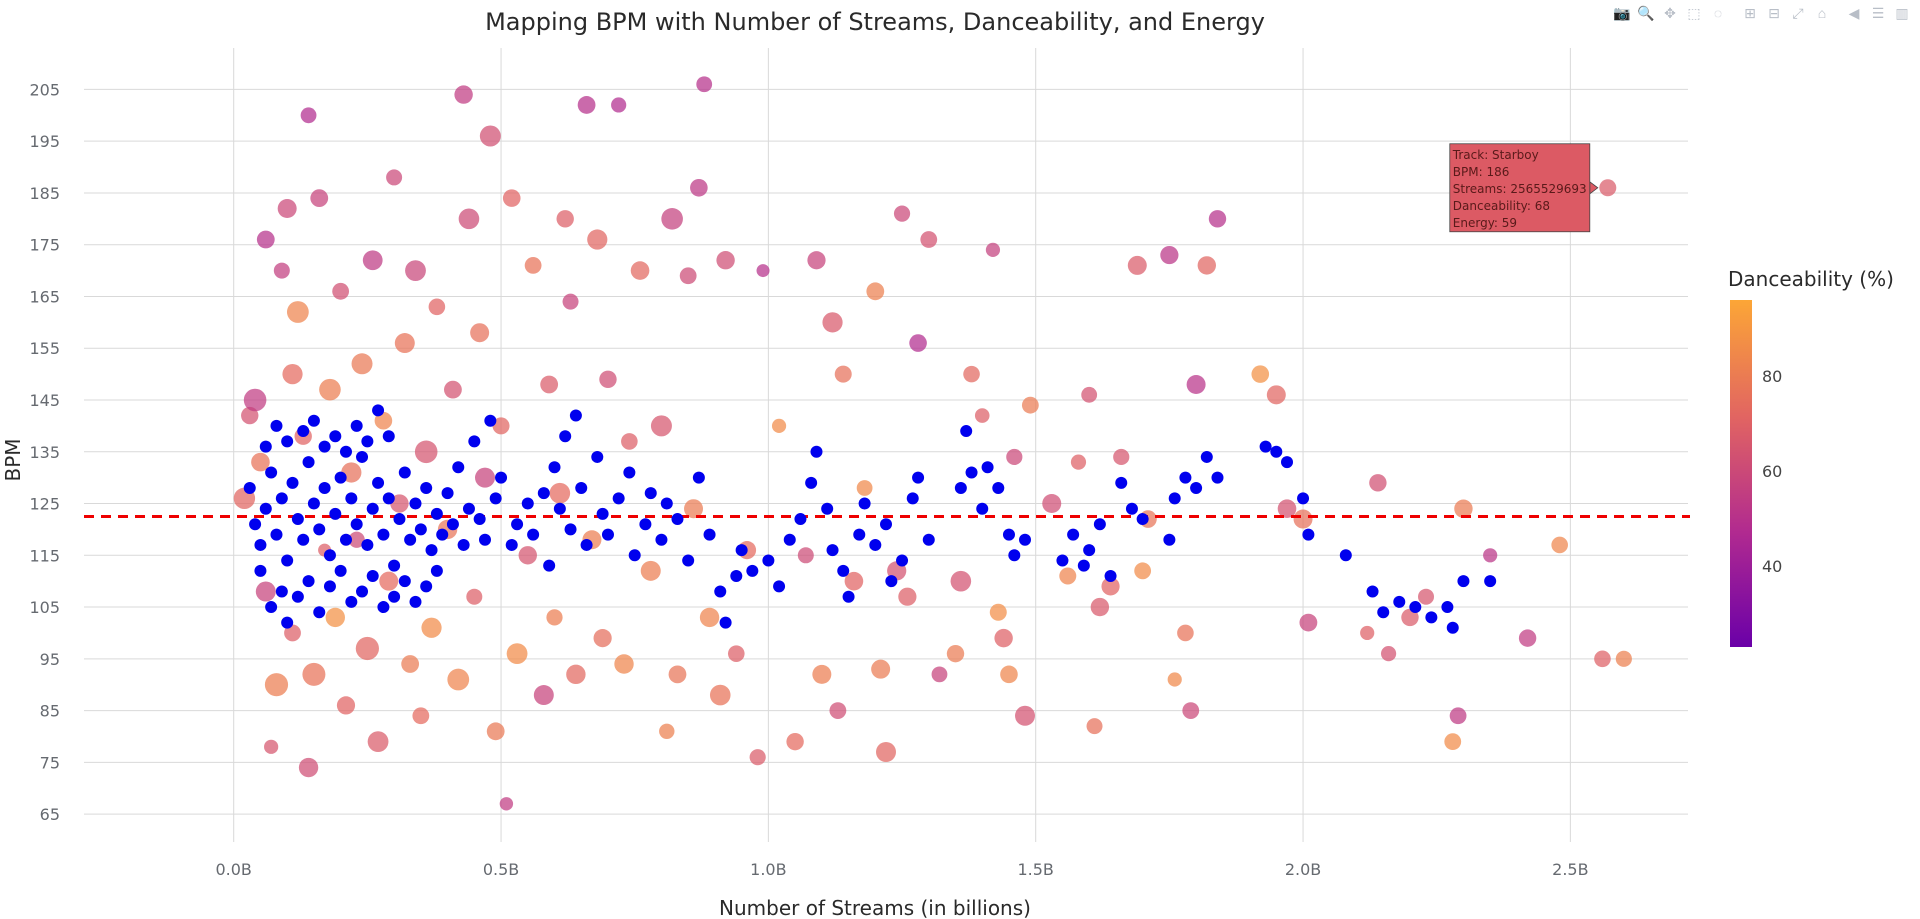 The height and width of the screenshot is (919, 1920). Describe the element at coordinates (1646, 13) in the screenshot. I see `zoom-icon: 🔍` at that location.